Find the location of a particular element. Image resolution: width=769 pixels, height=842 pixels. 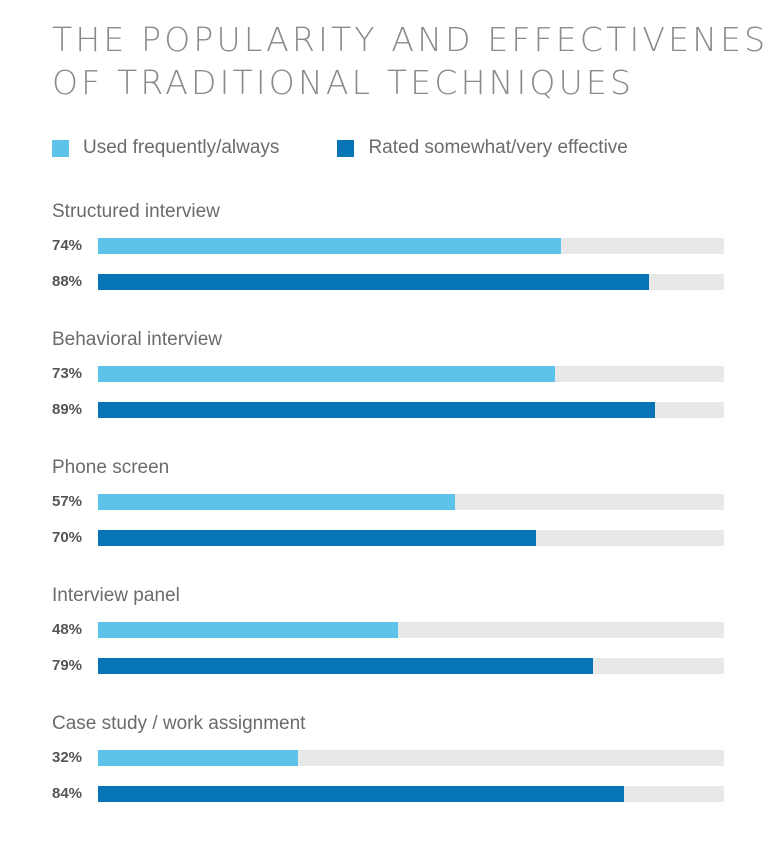

value-label-used-behavioral-interview: 73% is located at coordinates (67, 373).